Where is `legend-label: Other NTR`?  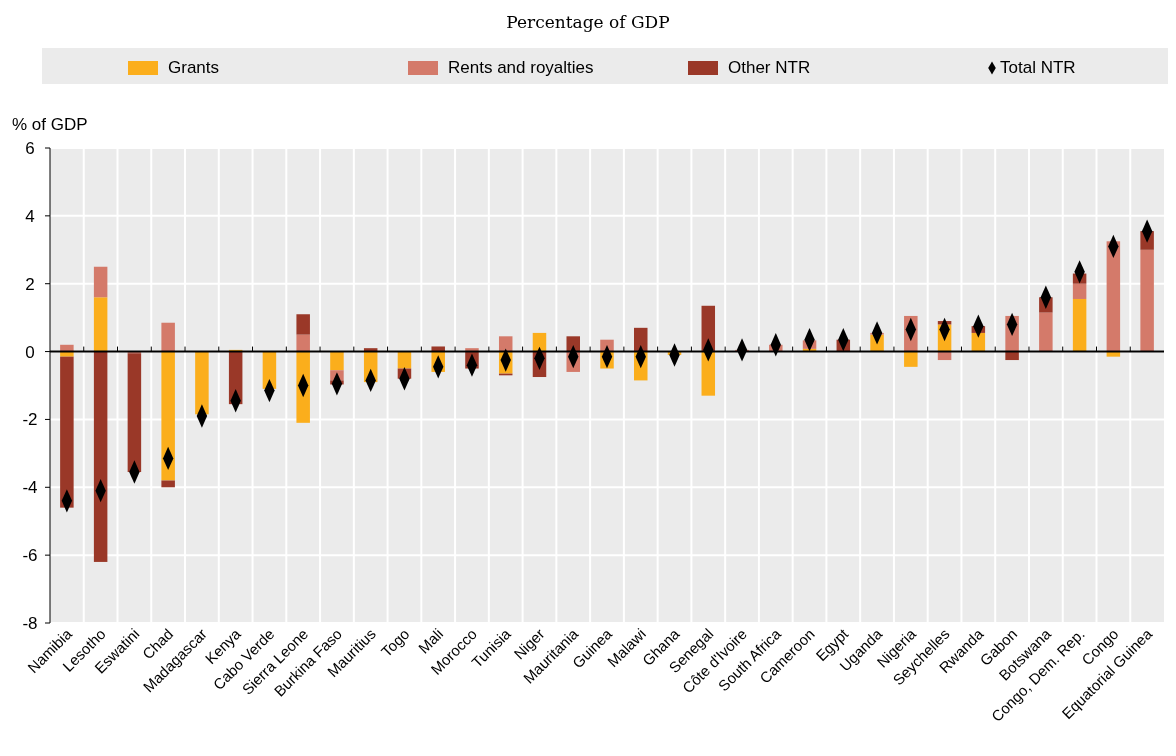 legend-label: Other NTR is located at coordinates (769, 67).